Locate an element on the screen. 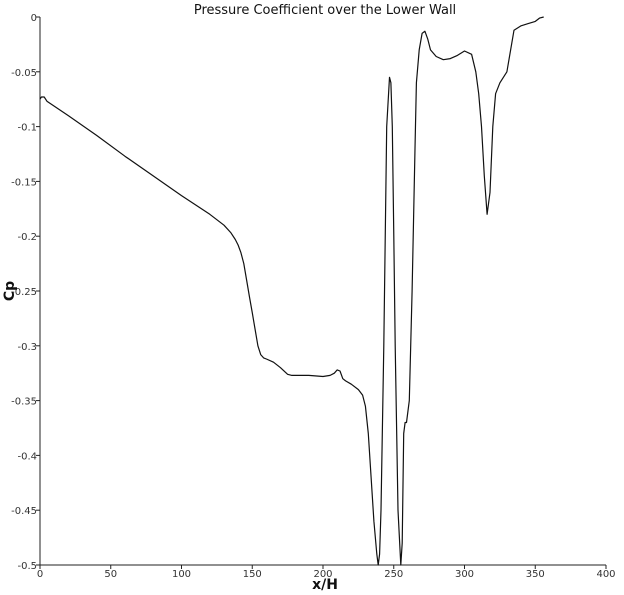 Image resolution: width=624 pixels, height=595 pixels. x-ticks: 0 50 100 150 200 250 300 350 400 is located at coordinates (326, 572).